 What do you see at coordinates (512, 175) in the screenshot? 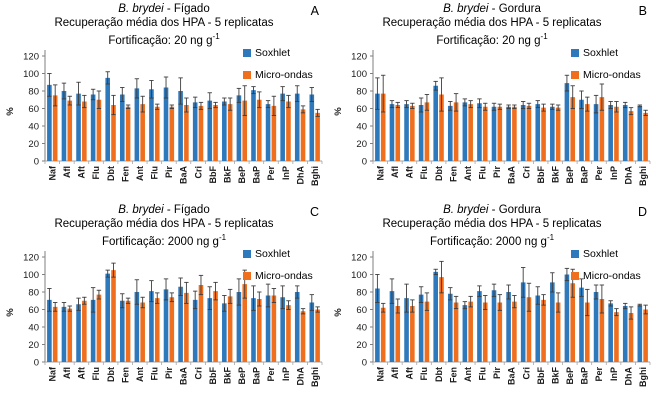
I see `x-axis-tick-label: BaA` at bounding box center [512, 175].